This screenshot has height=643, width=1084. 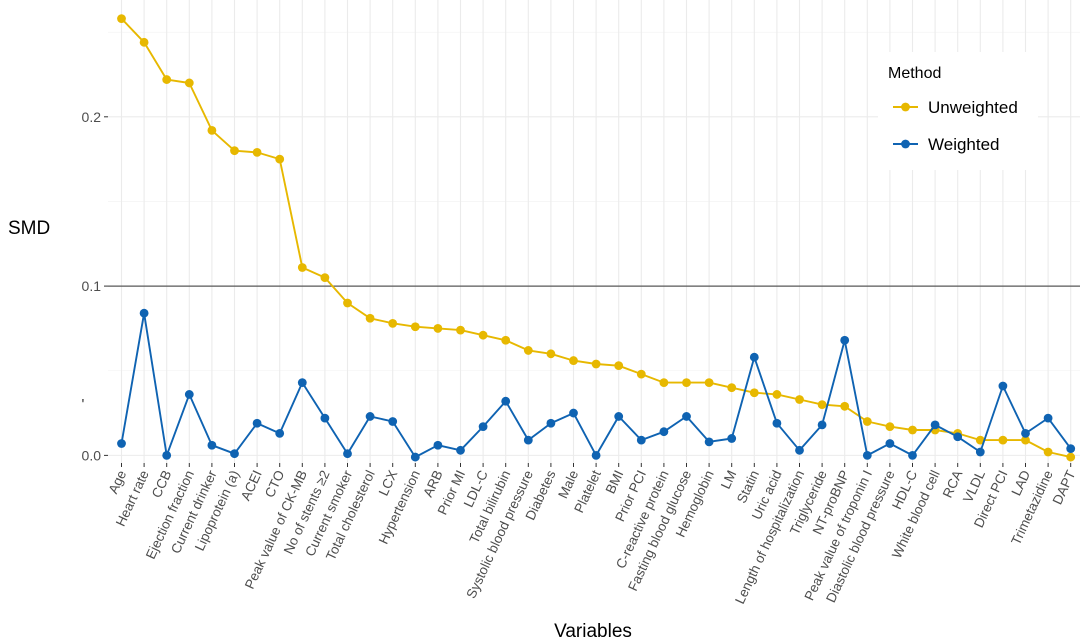 What do you see at coordinates (29, 228) in the screenshot?
I see `y-axis-title: SMD` at bounding box center [29, 228].